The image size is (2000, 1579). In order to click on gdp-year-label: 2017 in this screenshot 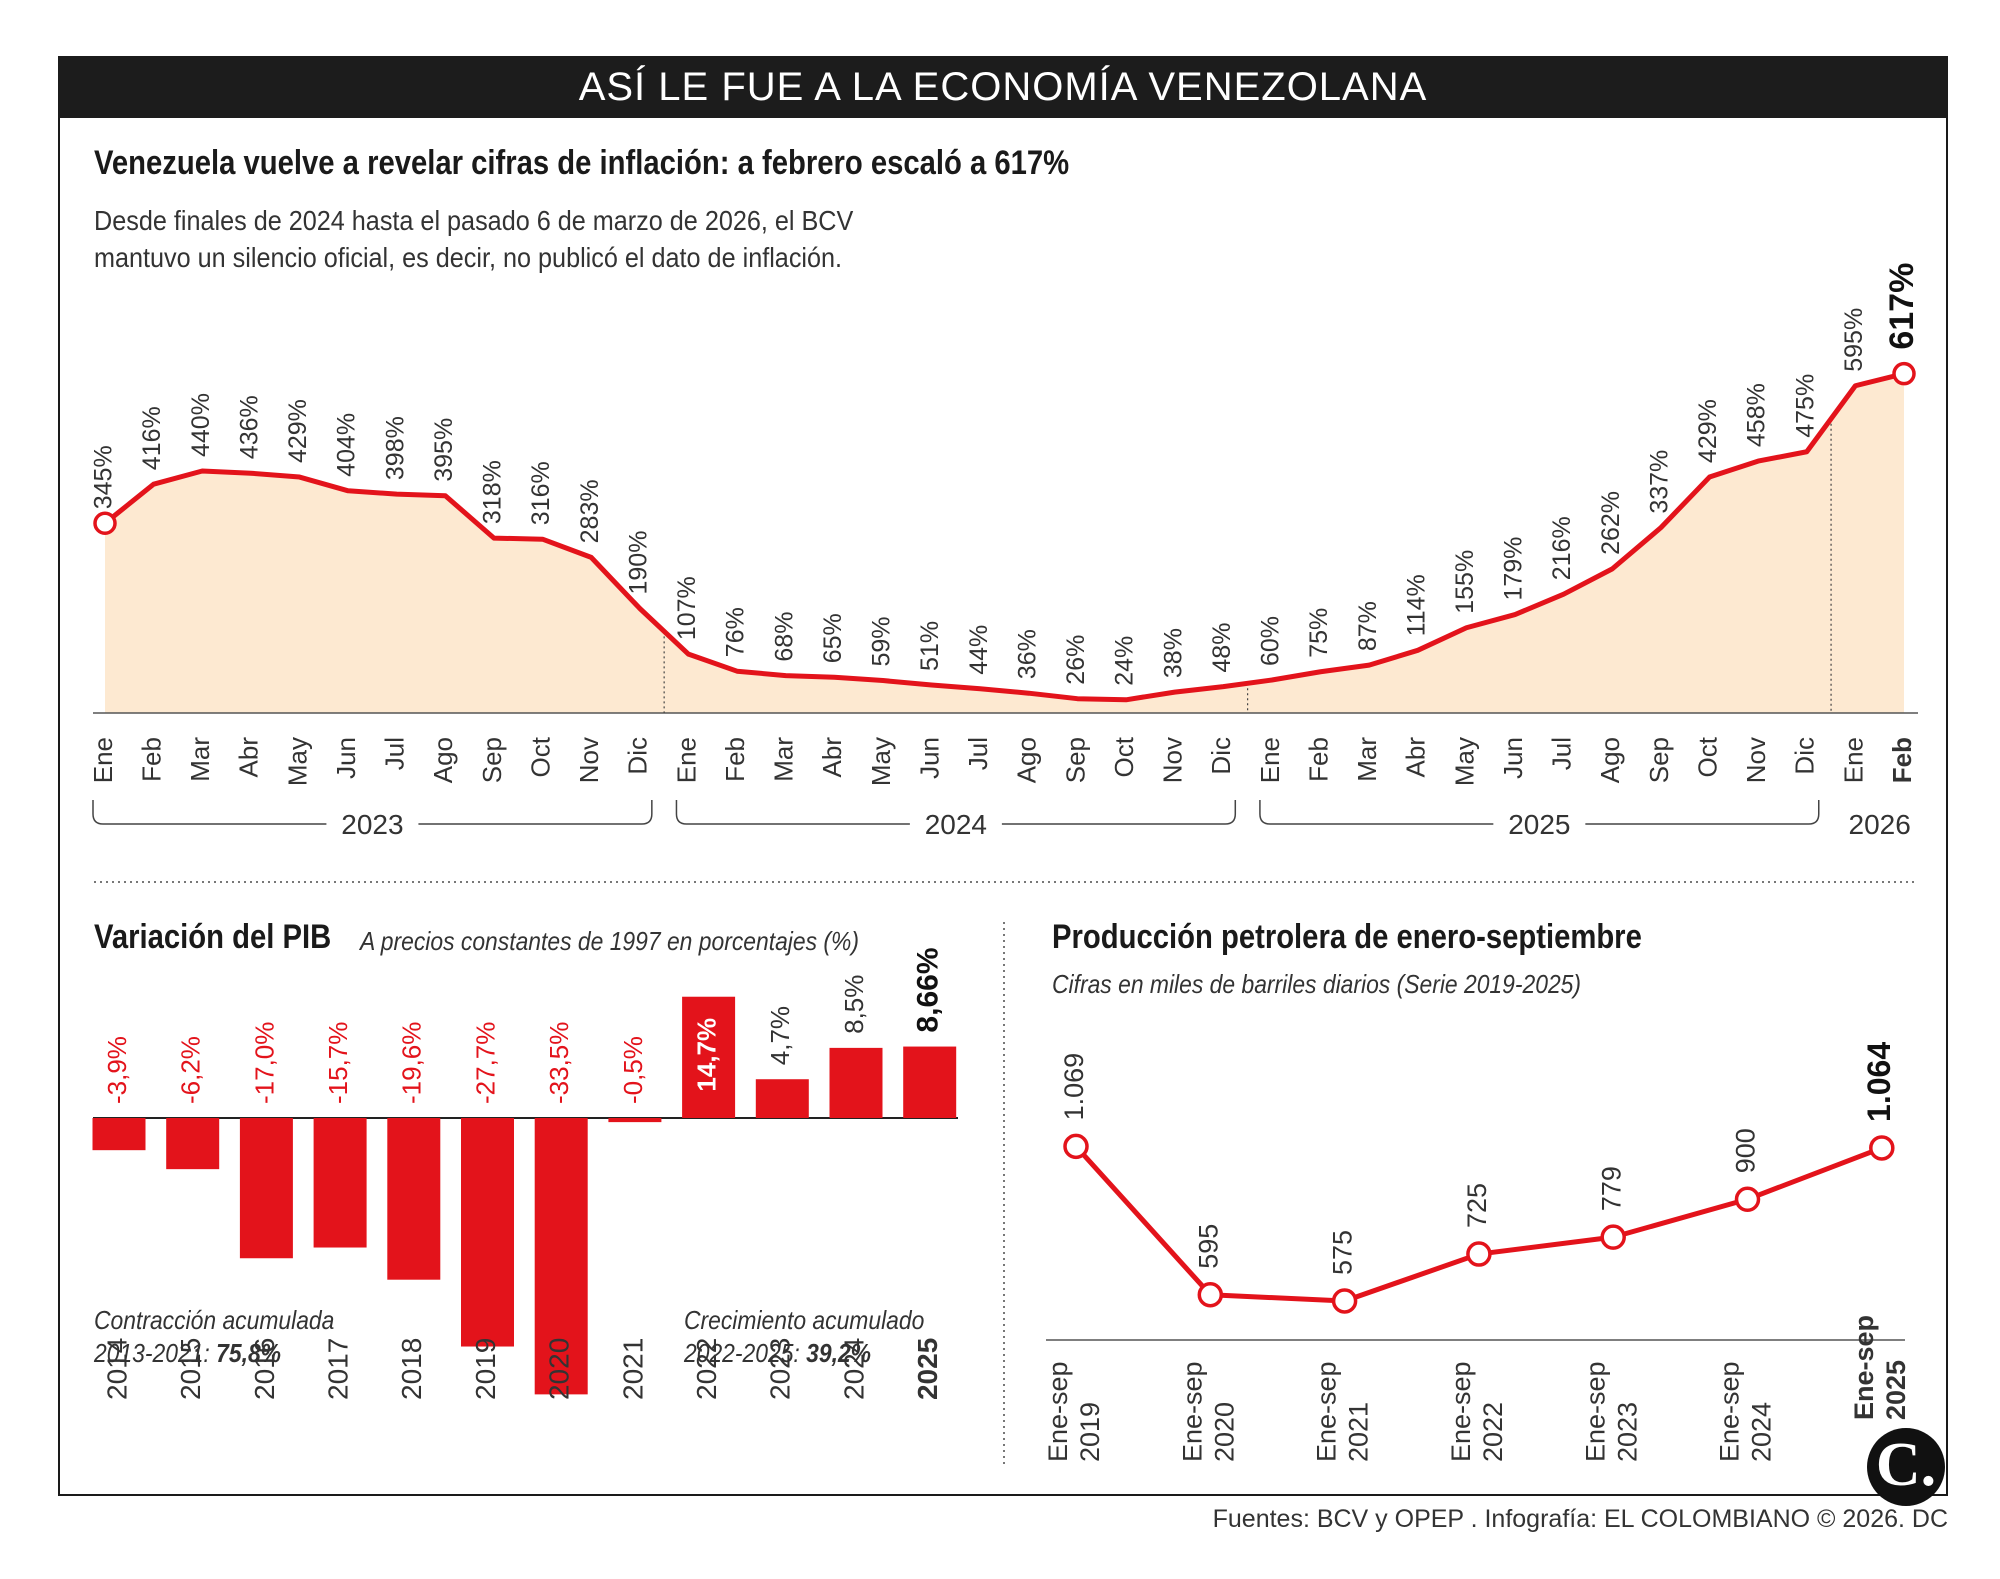, I will do `click(337, 1369)`.